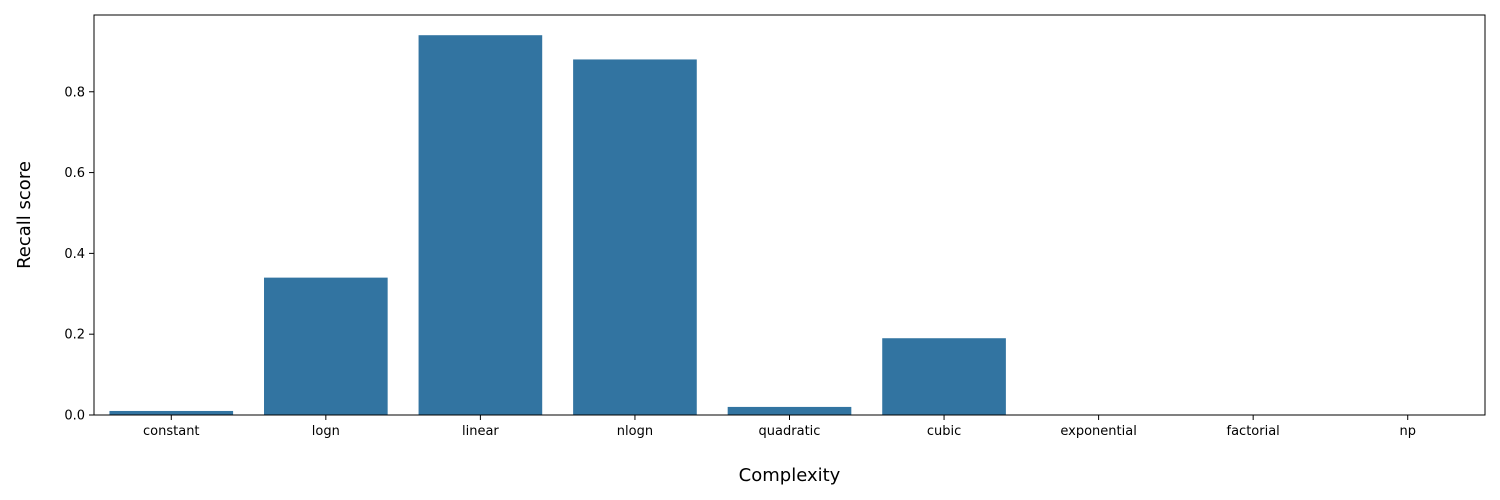 The height and width of the screenshot is (500, 1500). What do you see at coordinates (1407, 431) in the screenshot?
I see `x-tick-label: np` at bounding box center [1407, 431].